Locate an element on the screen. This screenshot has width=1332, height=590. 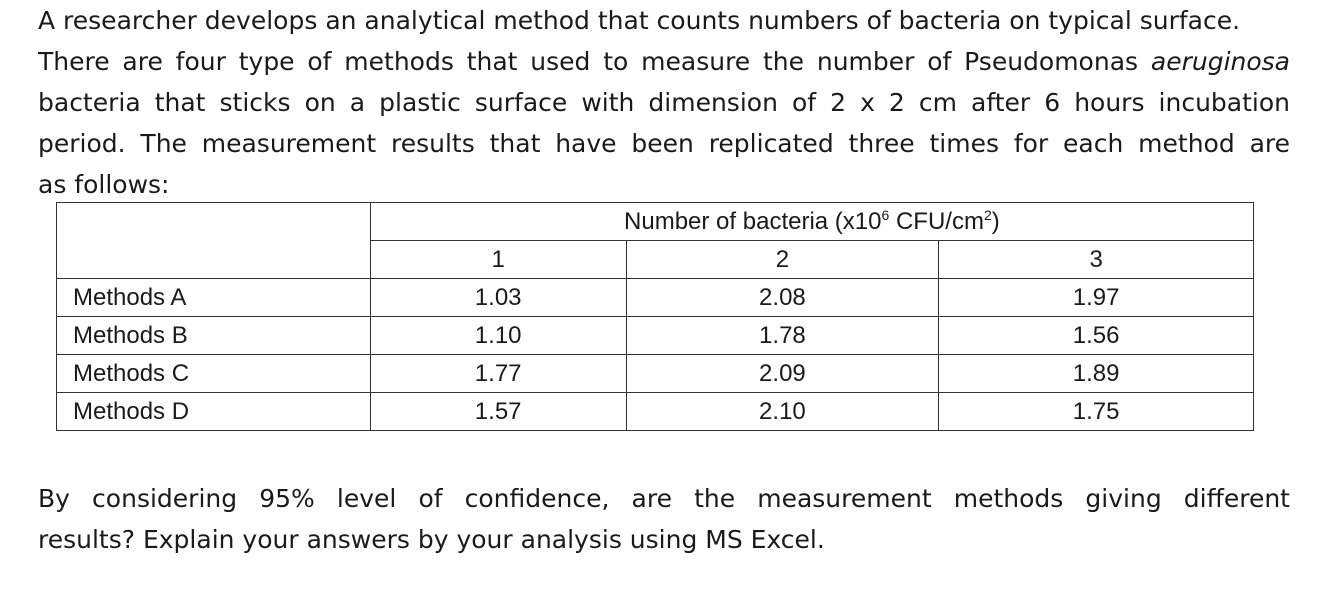
table-row: Methods D 1.57 2.10 1.75 is located at coordinates (655, 411).